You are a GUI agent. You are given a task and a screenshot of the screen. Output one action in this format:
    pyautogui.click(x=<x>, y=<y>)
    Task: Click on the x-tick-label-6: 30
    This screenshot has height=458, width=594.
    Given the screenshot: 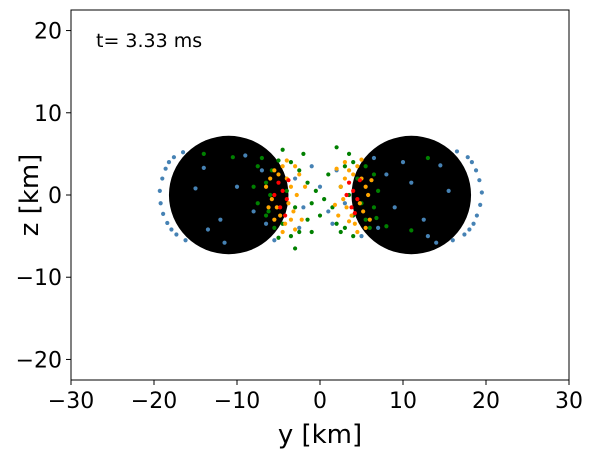 What is the action you would take?
    pyautogui.click(x=569, y=401)
    